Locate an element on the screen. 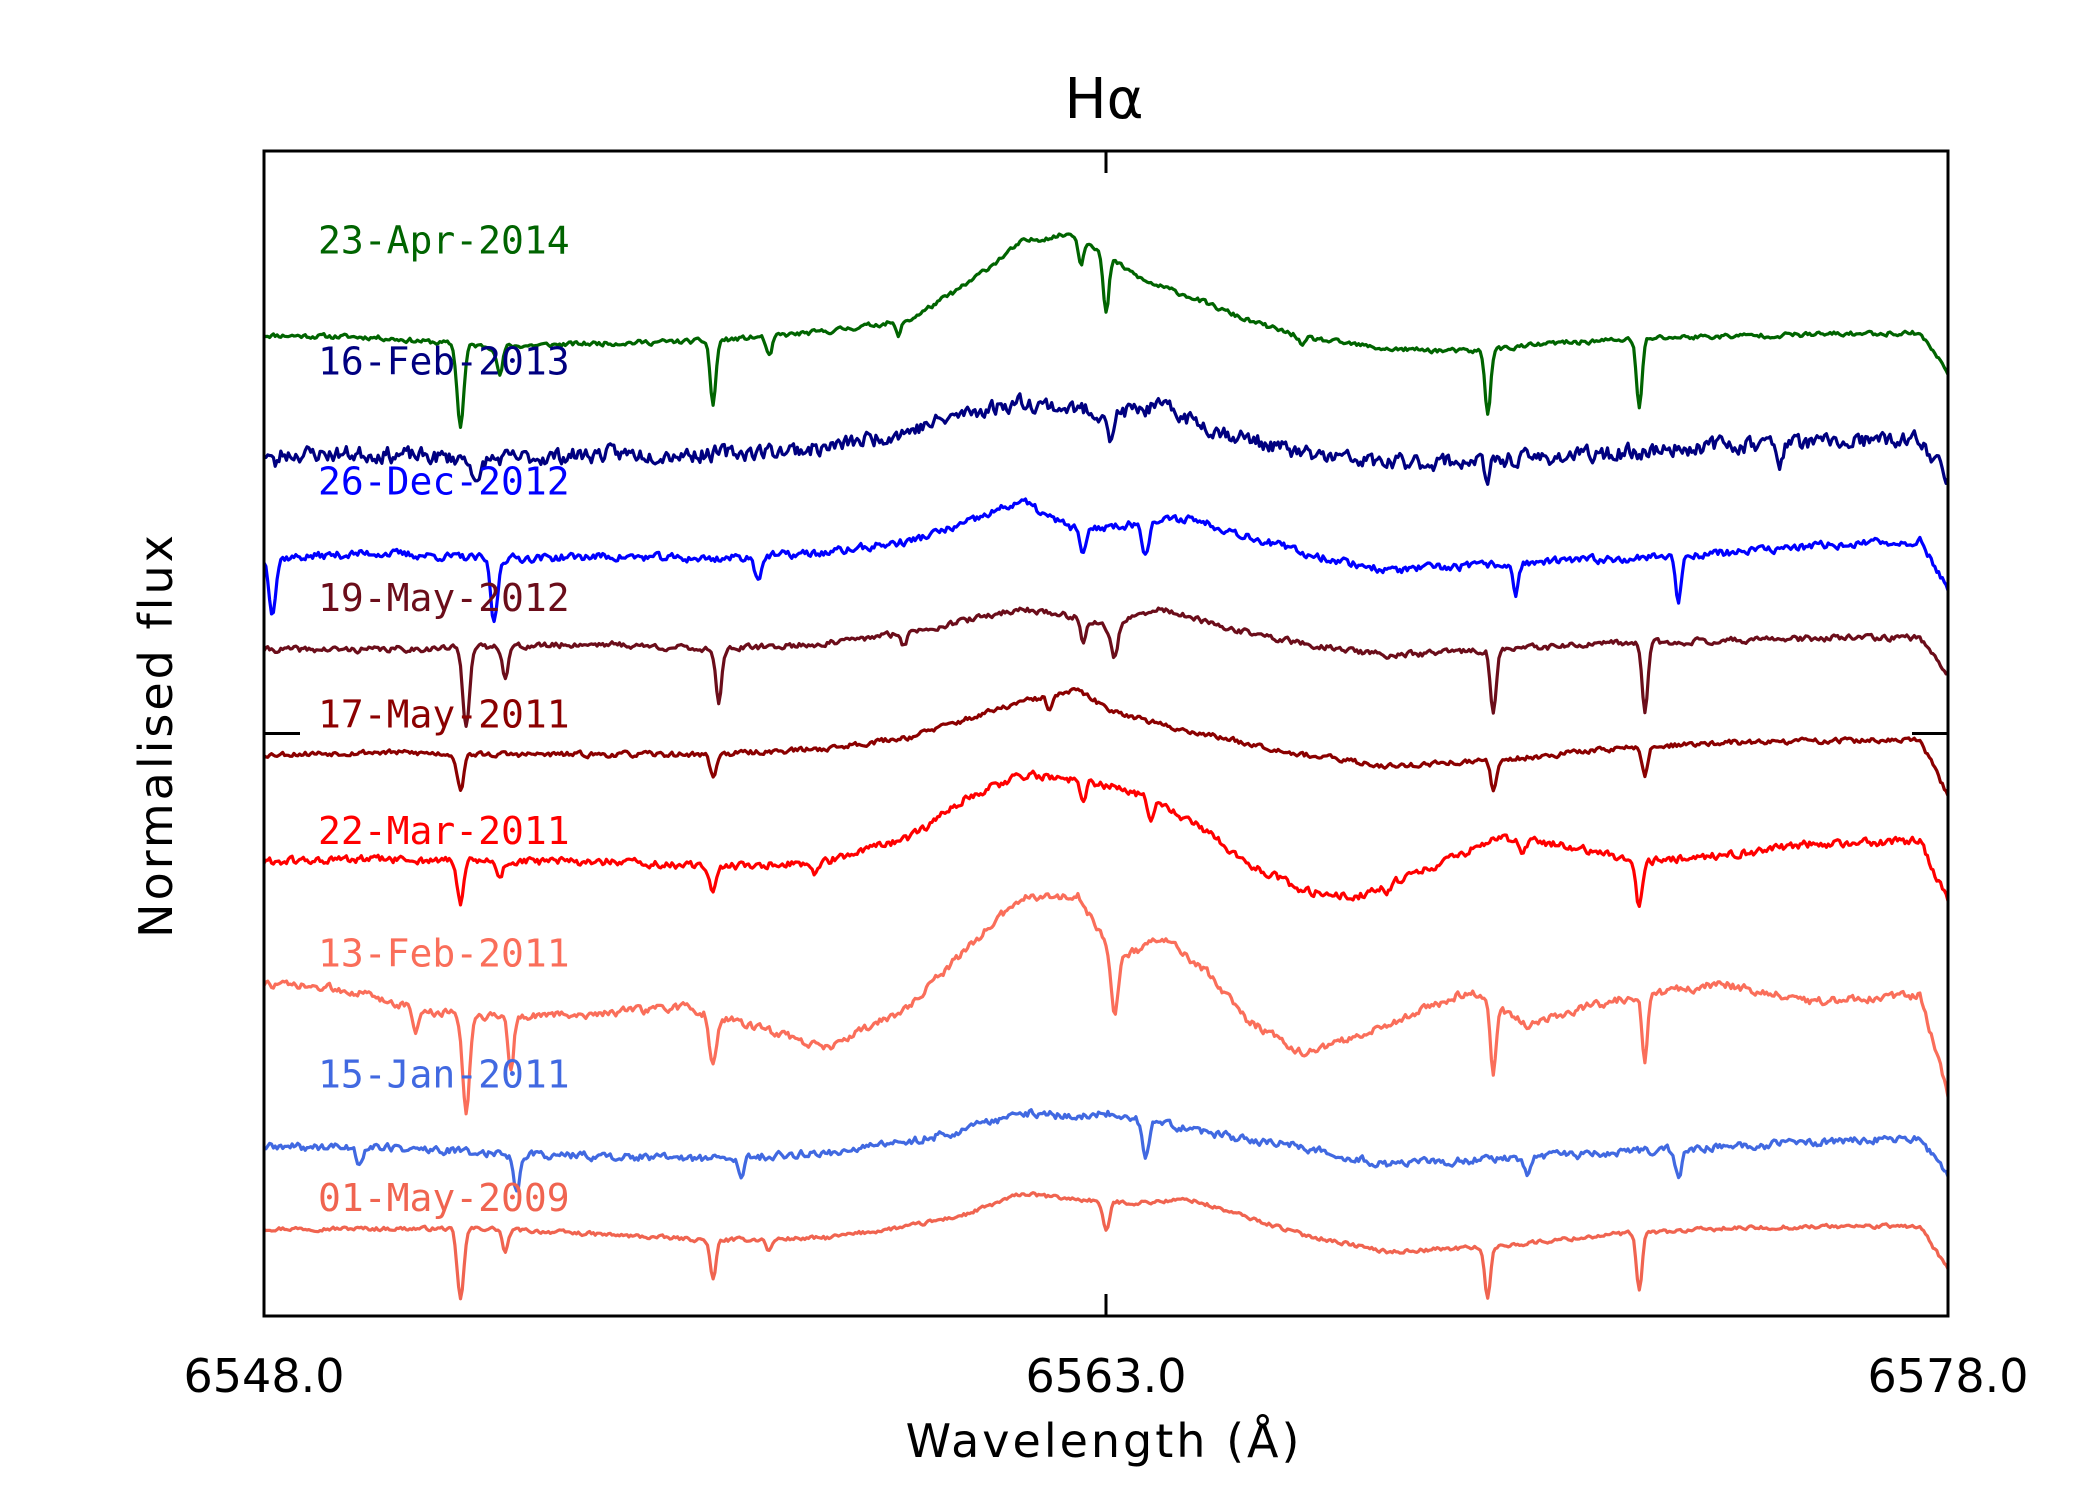  spectrum-line-17-may-2011 is located at coordinates (1106, 742).